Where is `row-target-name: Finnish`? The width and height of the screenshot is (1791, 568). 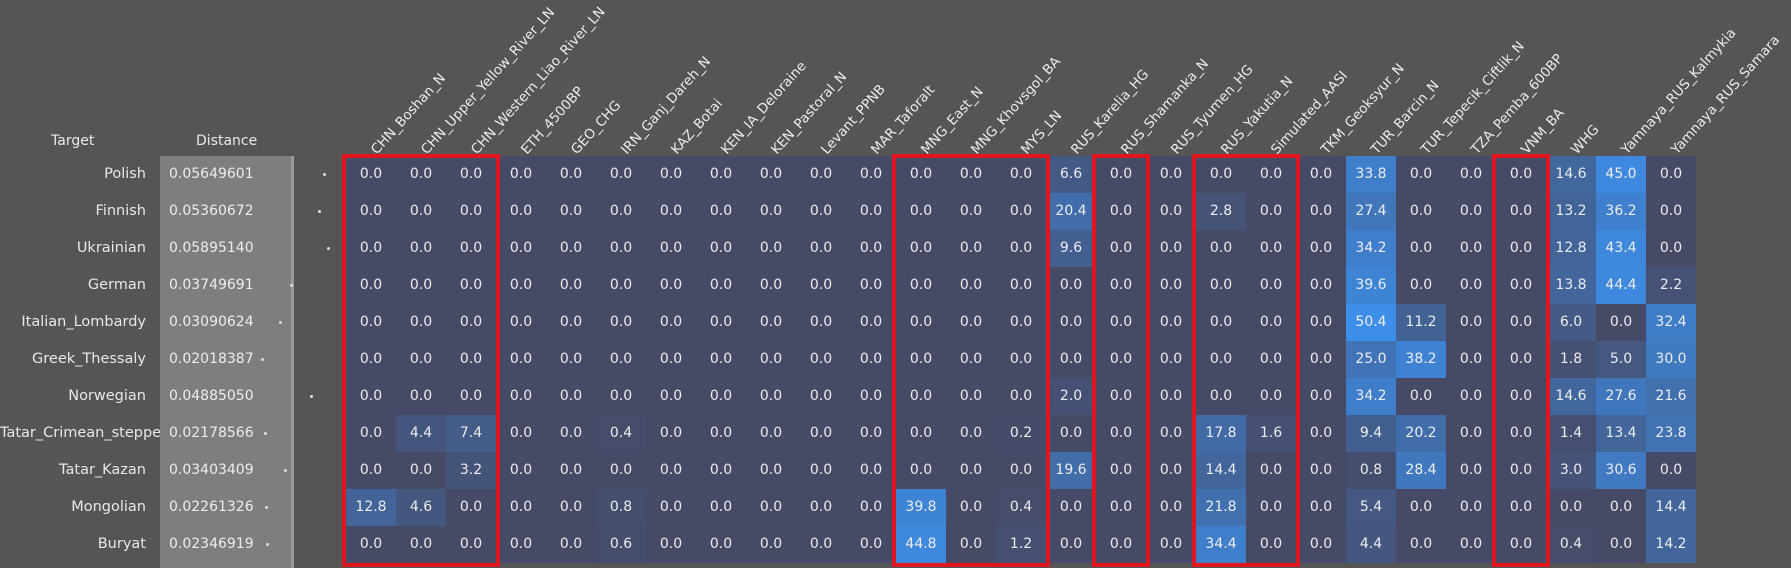 row-target-name: Finnish is located at coordinates (120, 211).